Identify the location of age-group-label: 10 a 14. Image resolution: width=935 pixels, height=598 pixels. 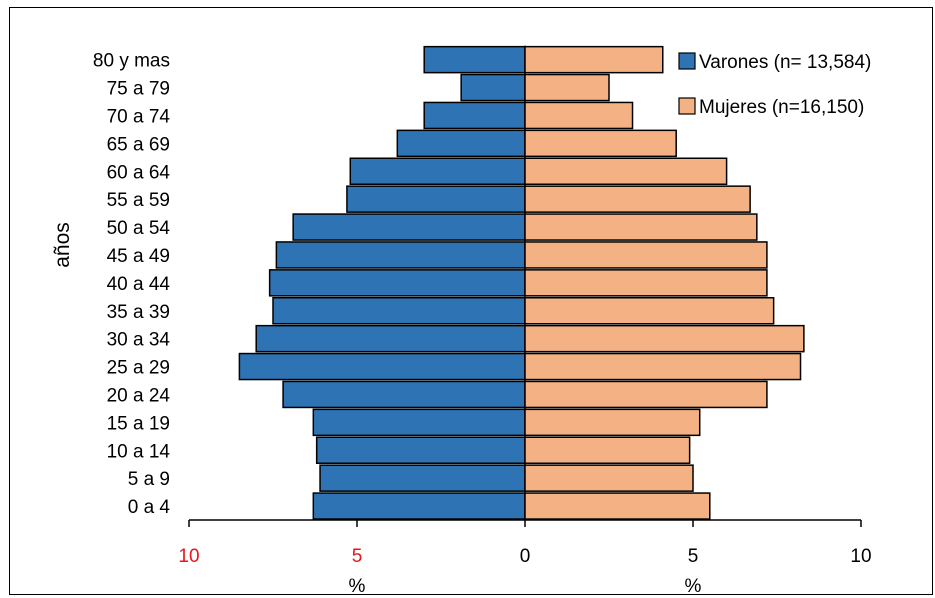
(139, 451).